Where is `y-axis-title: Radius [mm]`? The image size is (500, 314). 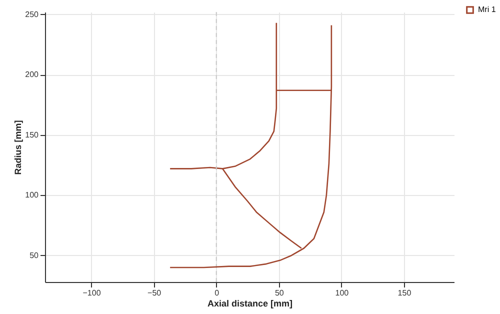 y-axis-title: Radius [mm] is located at coordinates (18, 147).